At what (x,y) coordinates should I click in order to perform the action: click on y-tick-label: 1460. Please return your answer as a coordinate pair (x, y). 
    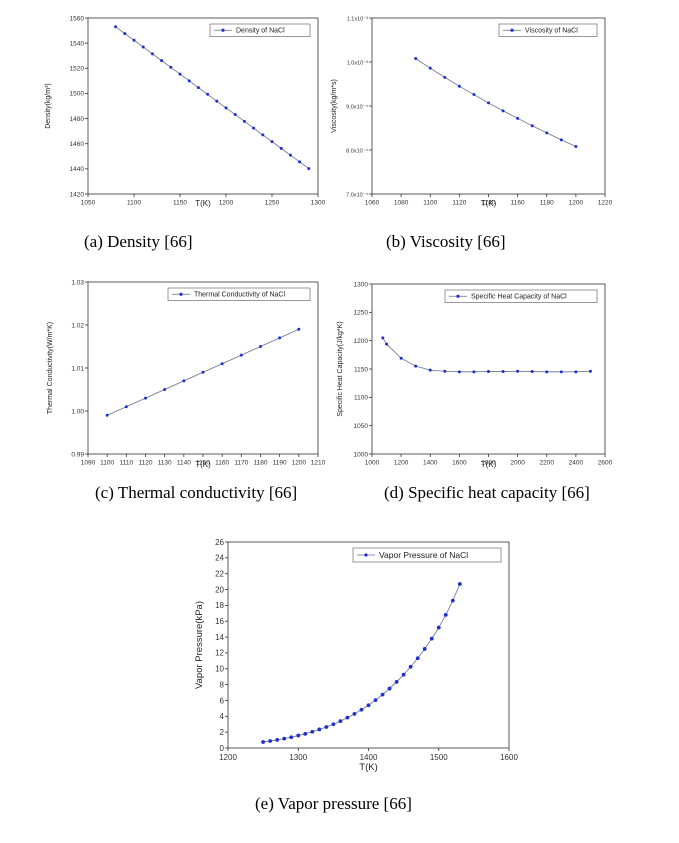
    Looking at the image, I should click on (77, 144).